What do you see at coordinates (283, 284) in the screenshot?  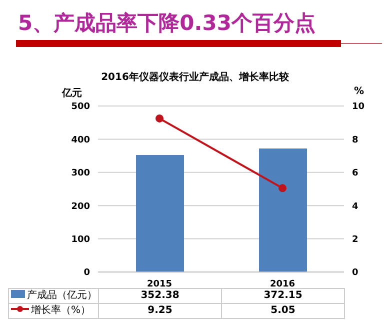 I see `x-tick-label: 2016` at bounding box center [283, 284].